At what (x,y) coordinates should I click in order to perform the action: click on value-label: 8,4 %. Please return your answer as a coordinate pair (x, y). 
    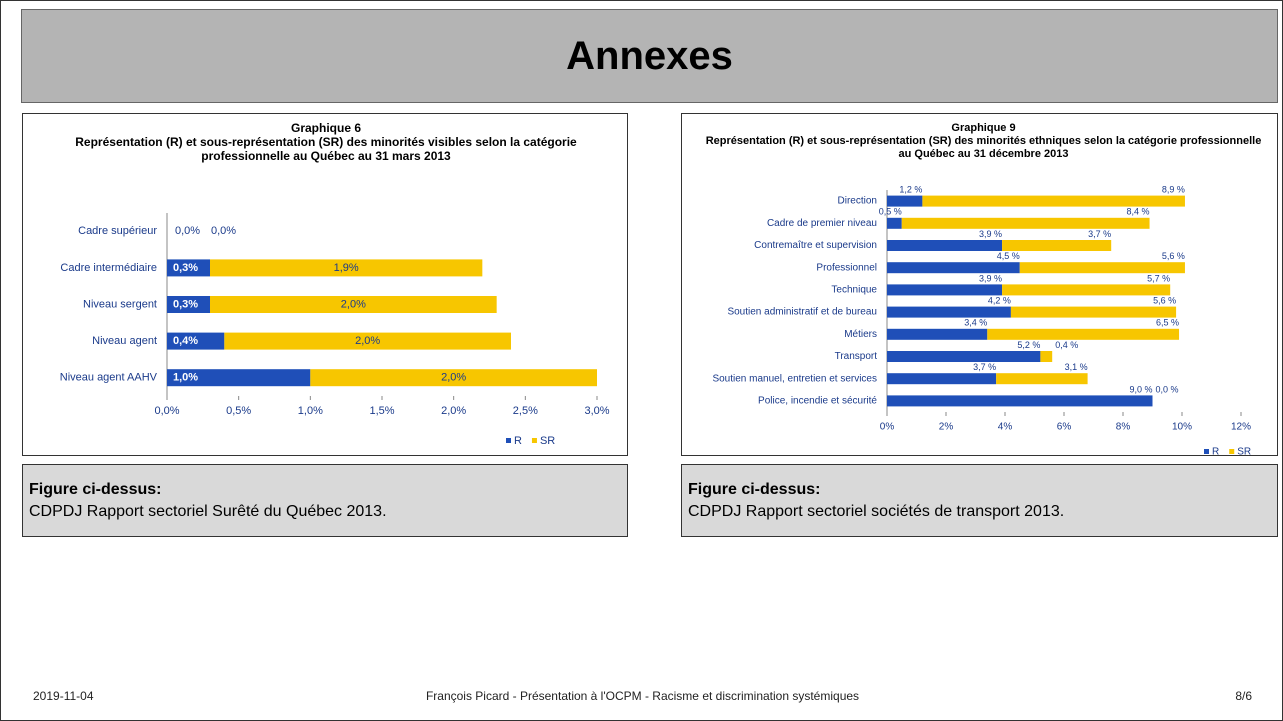
    Looking at the image, I should click on (1138, 212).